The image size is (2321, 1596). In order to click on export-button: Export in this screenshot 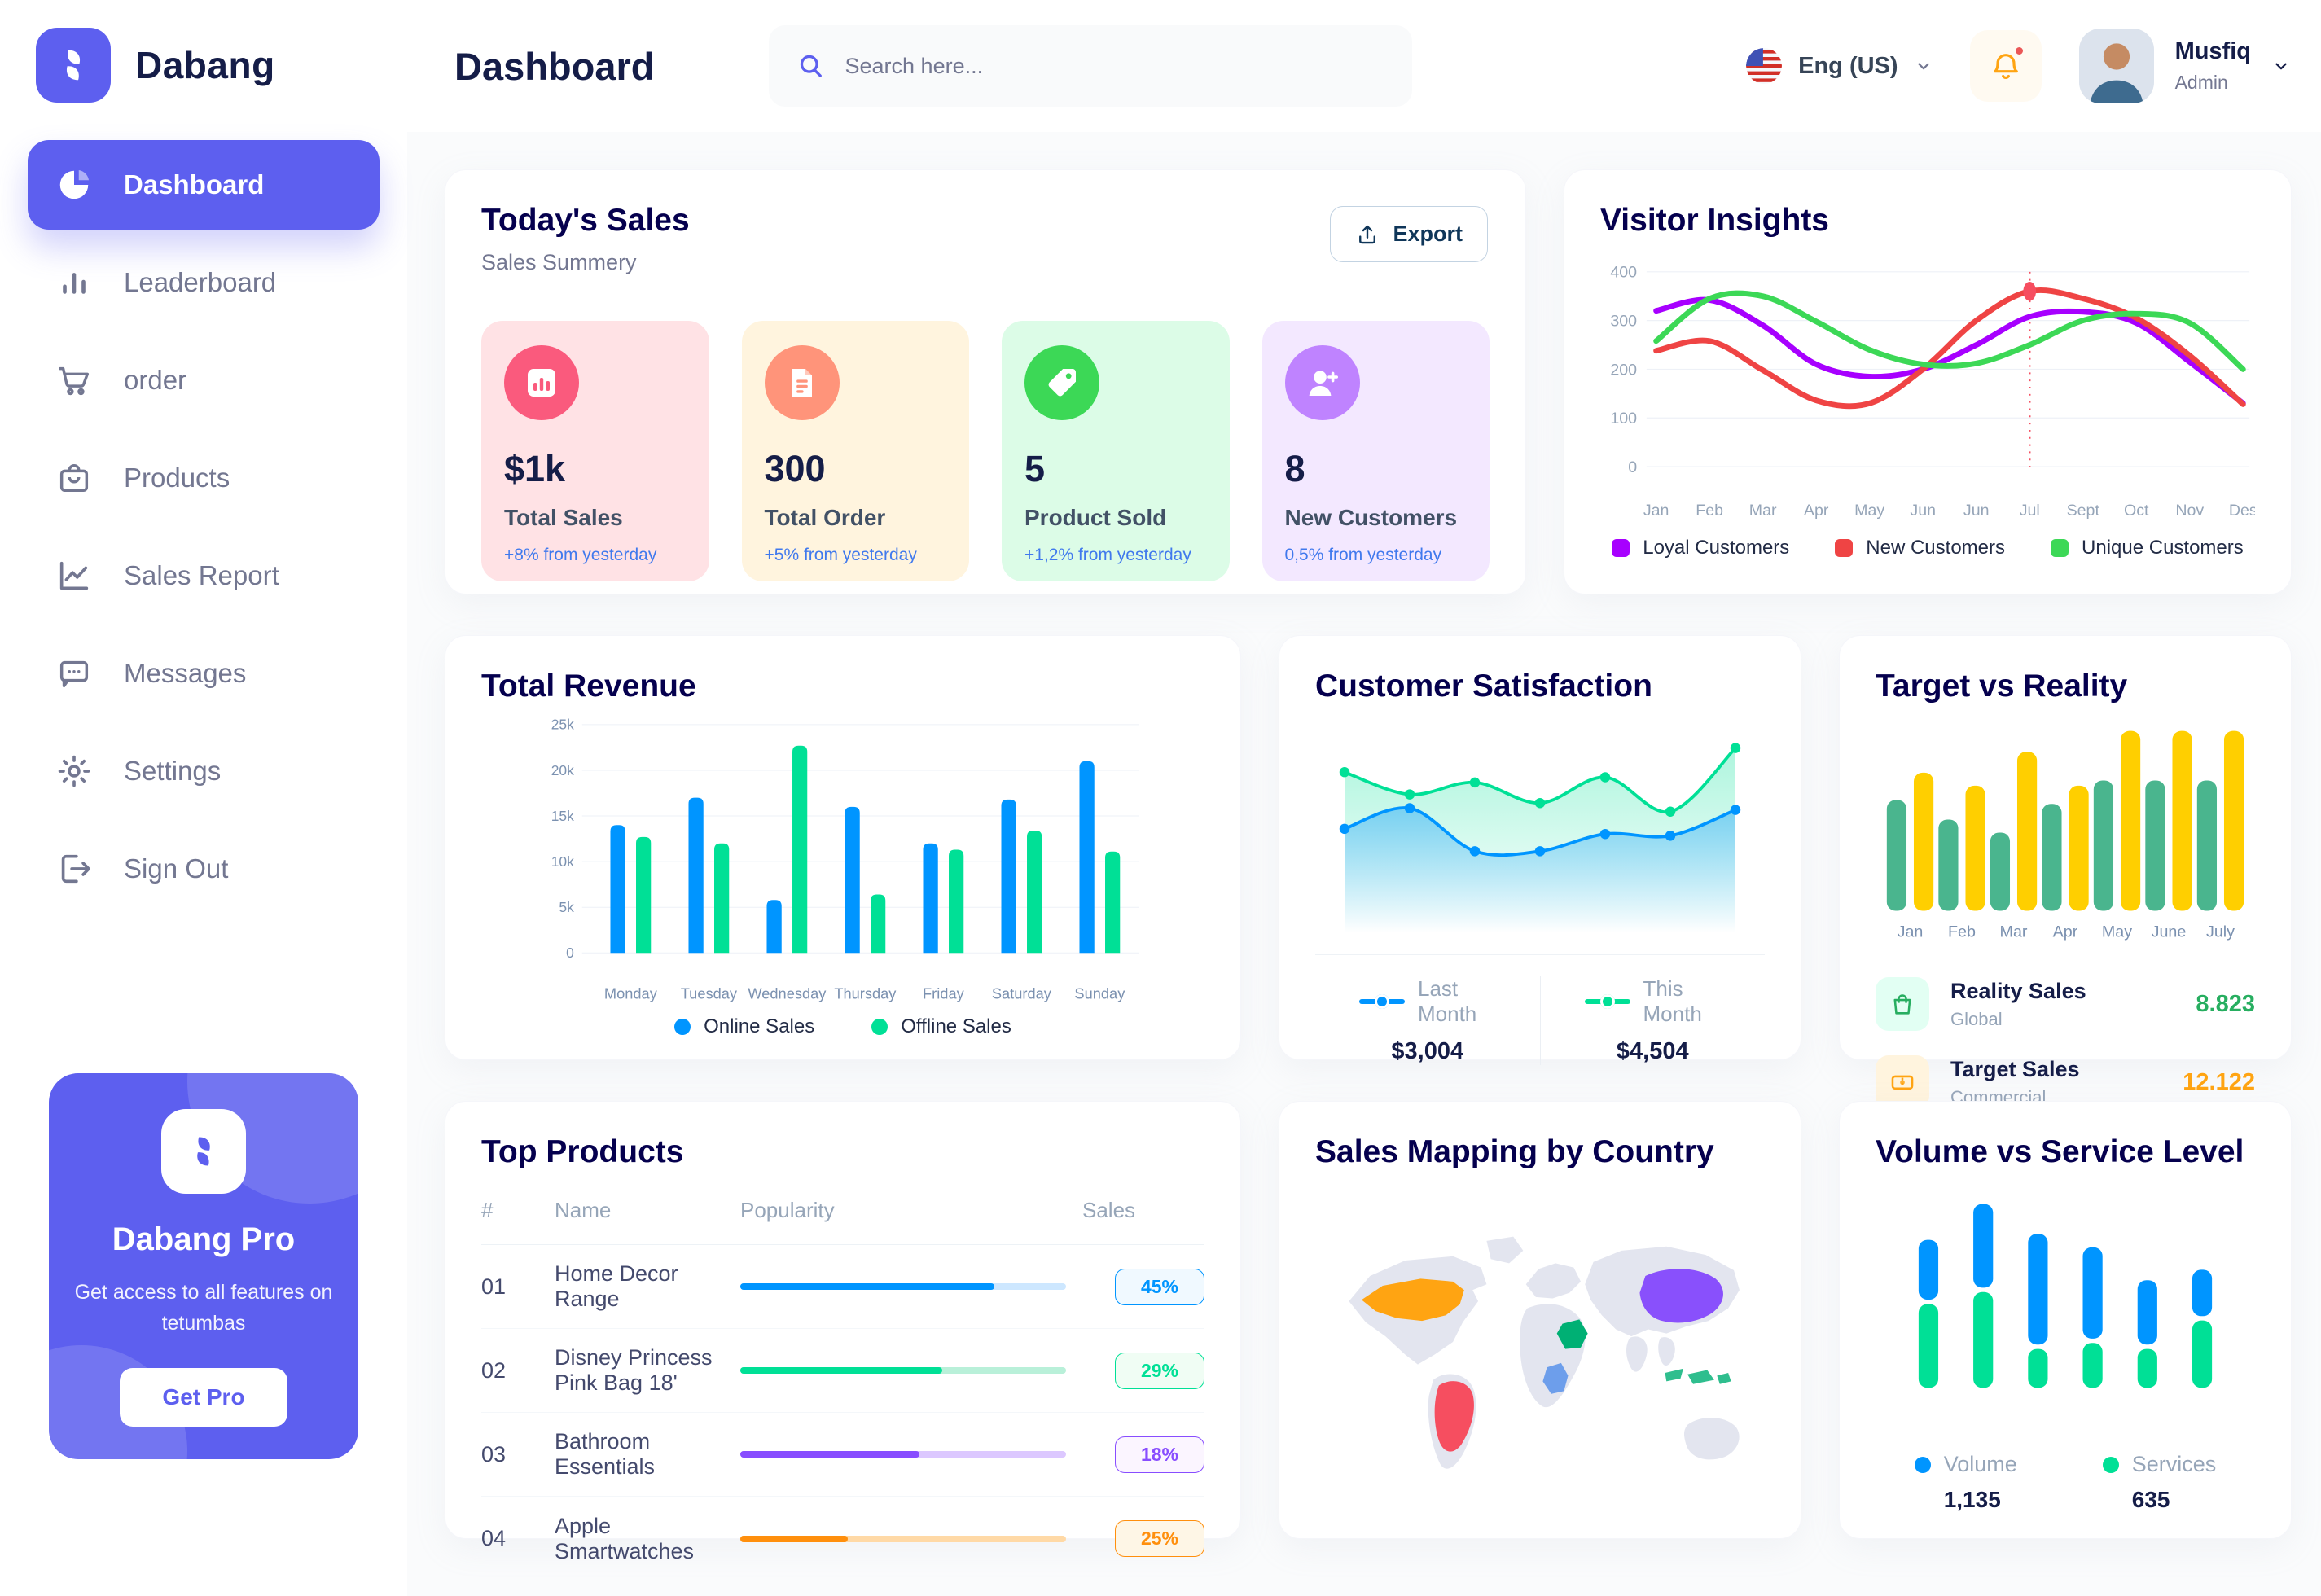, I will do `click(1409, 234)`.